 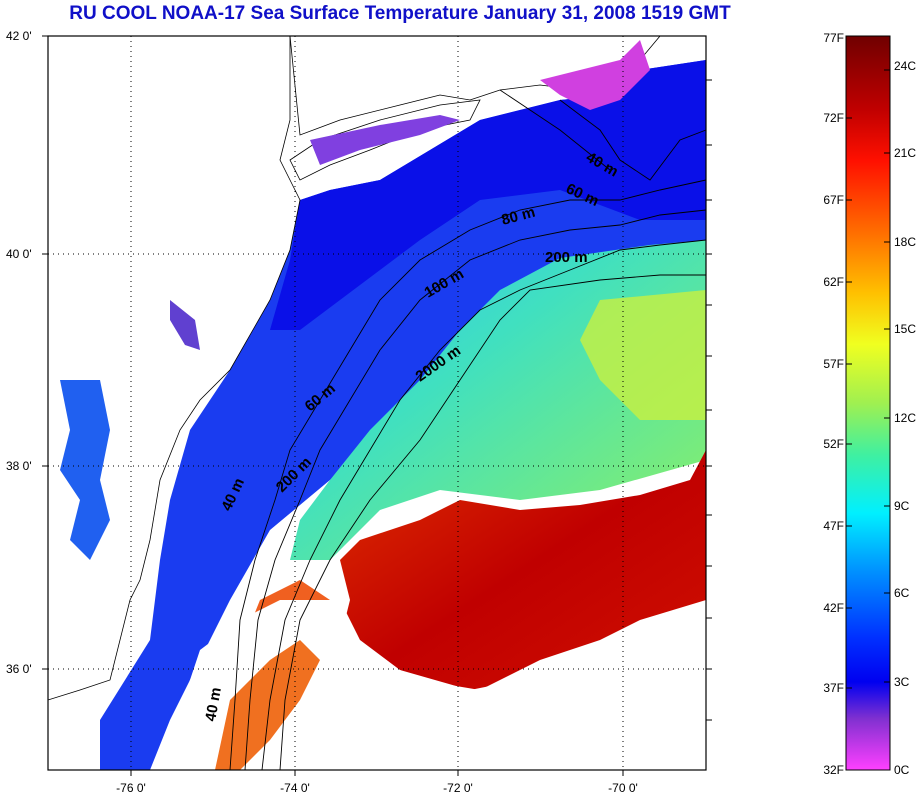 What do you see at coordinates (595, 75) in the screenshot?
I see `cold-coastal-ma` at bounding box center [595, 75].